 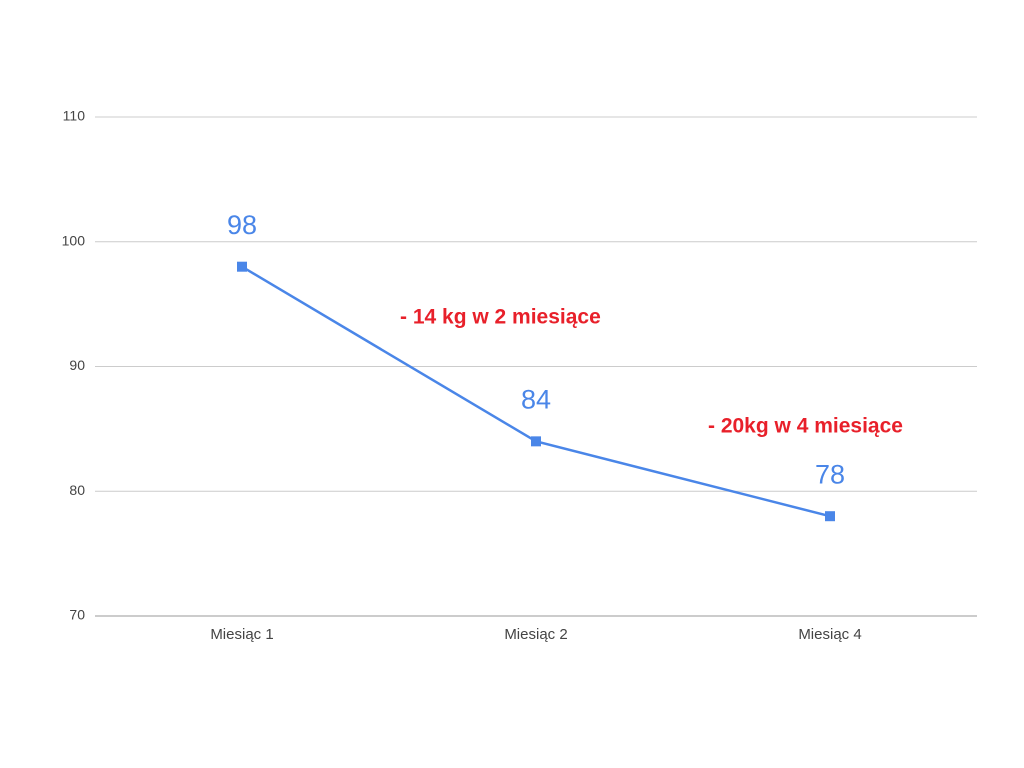 I want to click on y-tick-label: 70, so click(x=77, y=615).